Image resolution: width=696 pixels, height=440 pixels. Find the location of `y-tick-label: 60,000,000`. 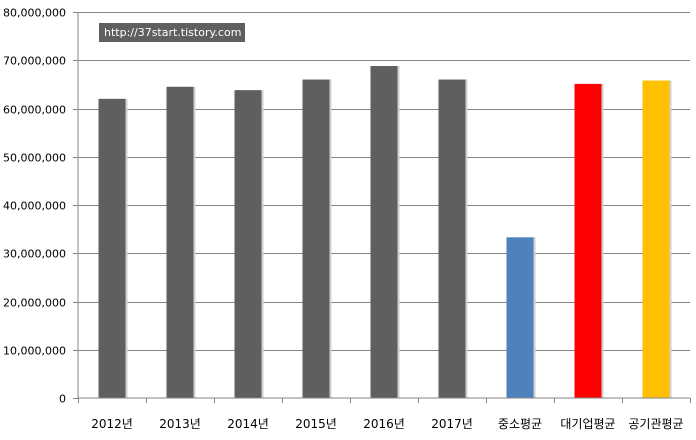

y-tick-label: 60,000,000 is located at coordinates (34, 110).